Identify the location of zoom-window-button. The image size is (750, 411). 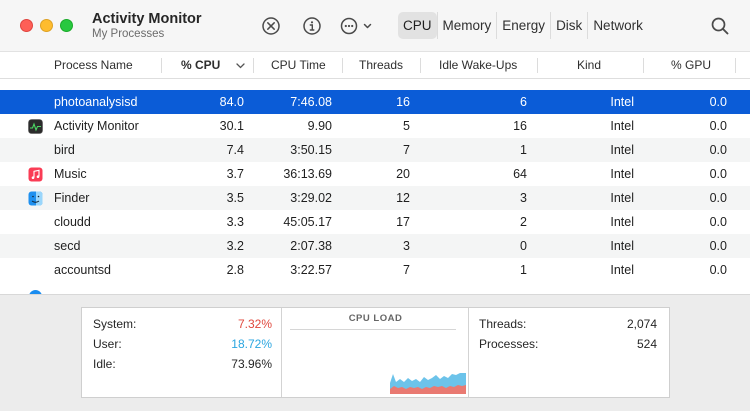
(66, 25).